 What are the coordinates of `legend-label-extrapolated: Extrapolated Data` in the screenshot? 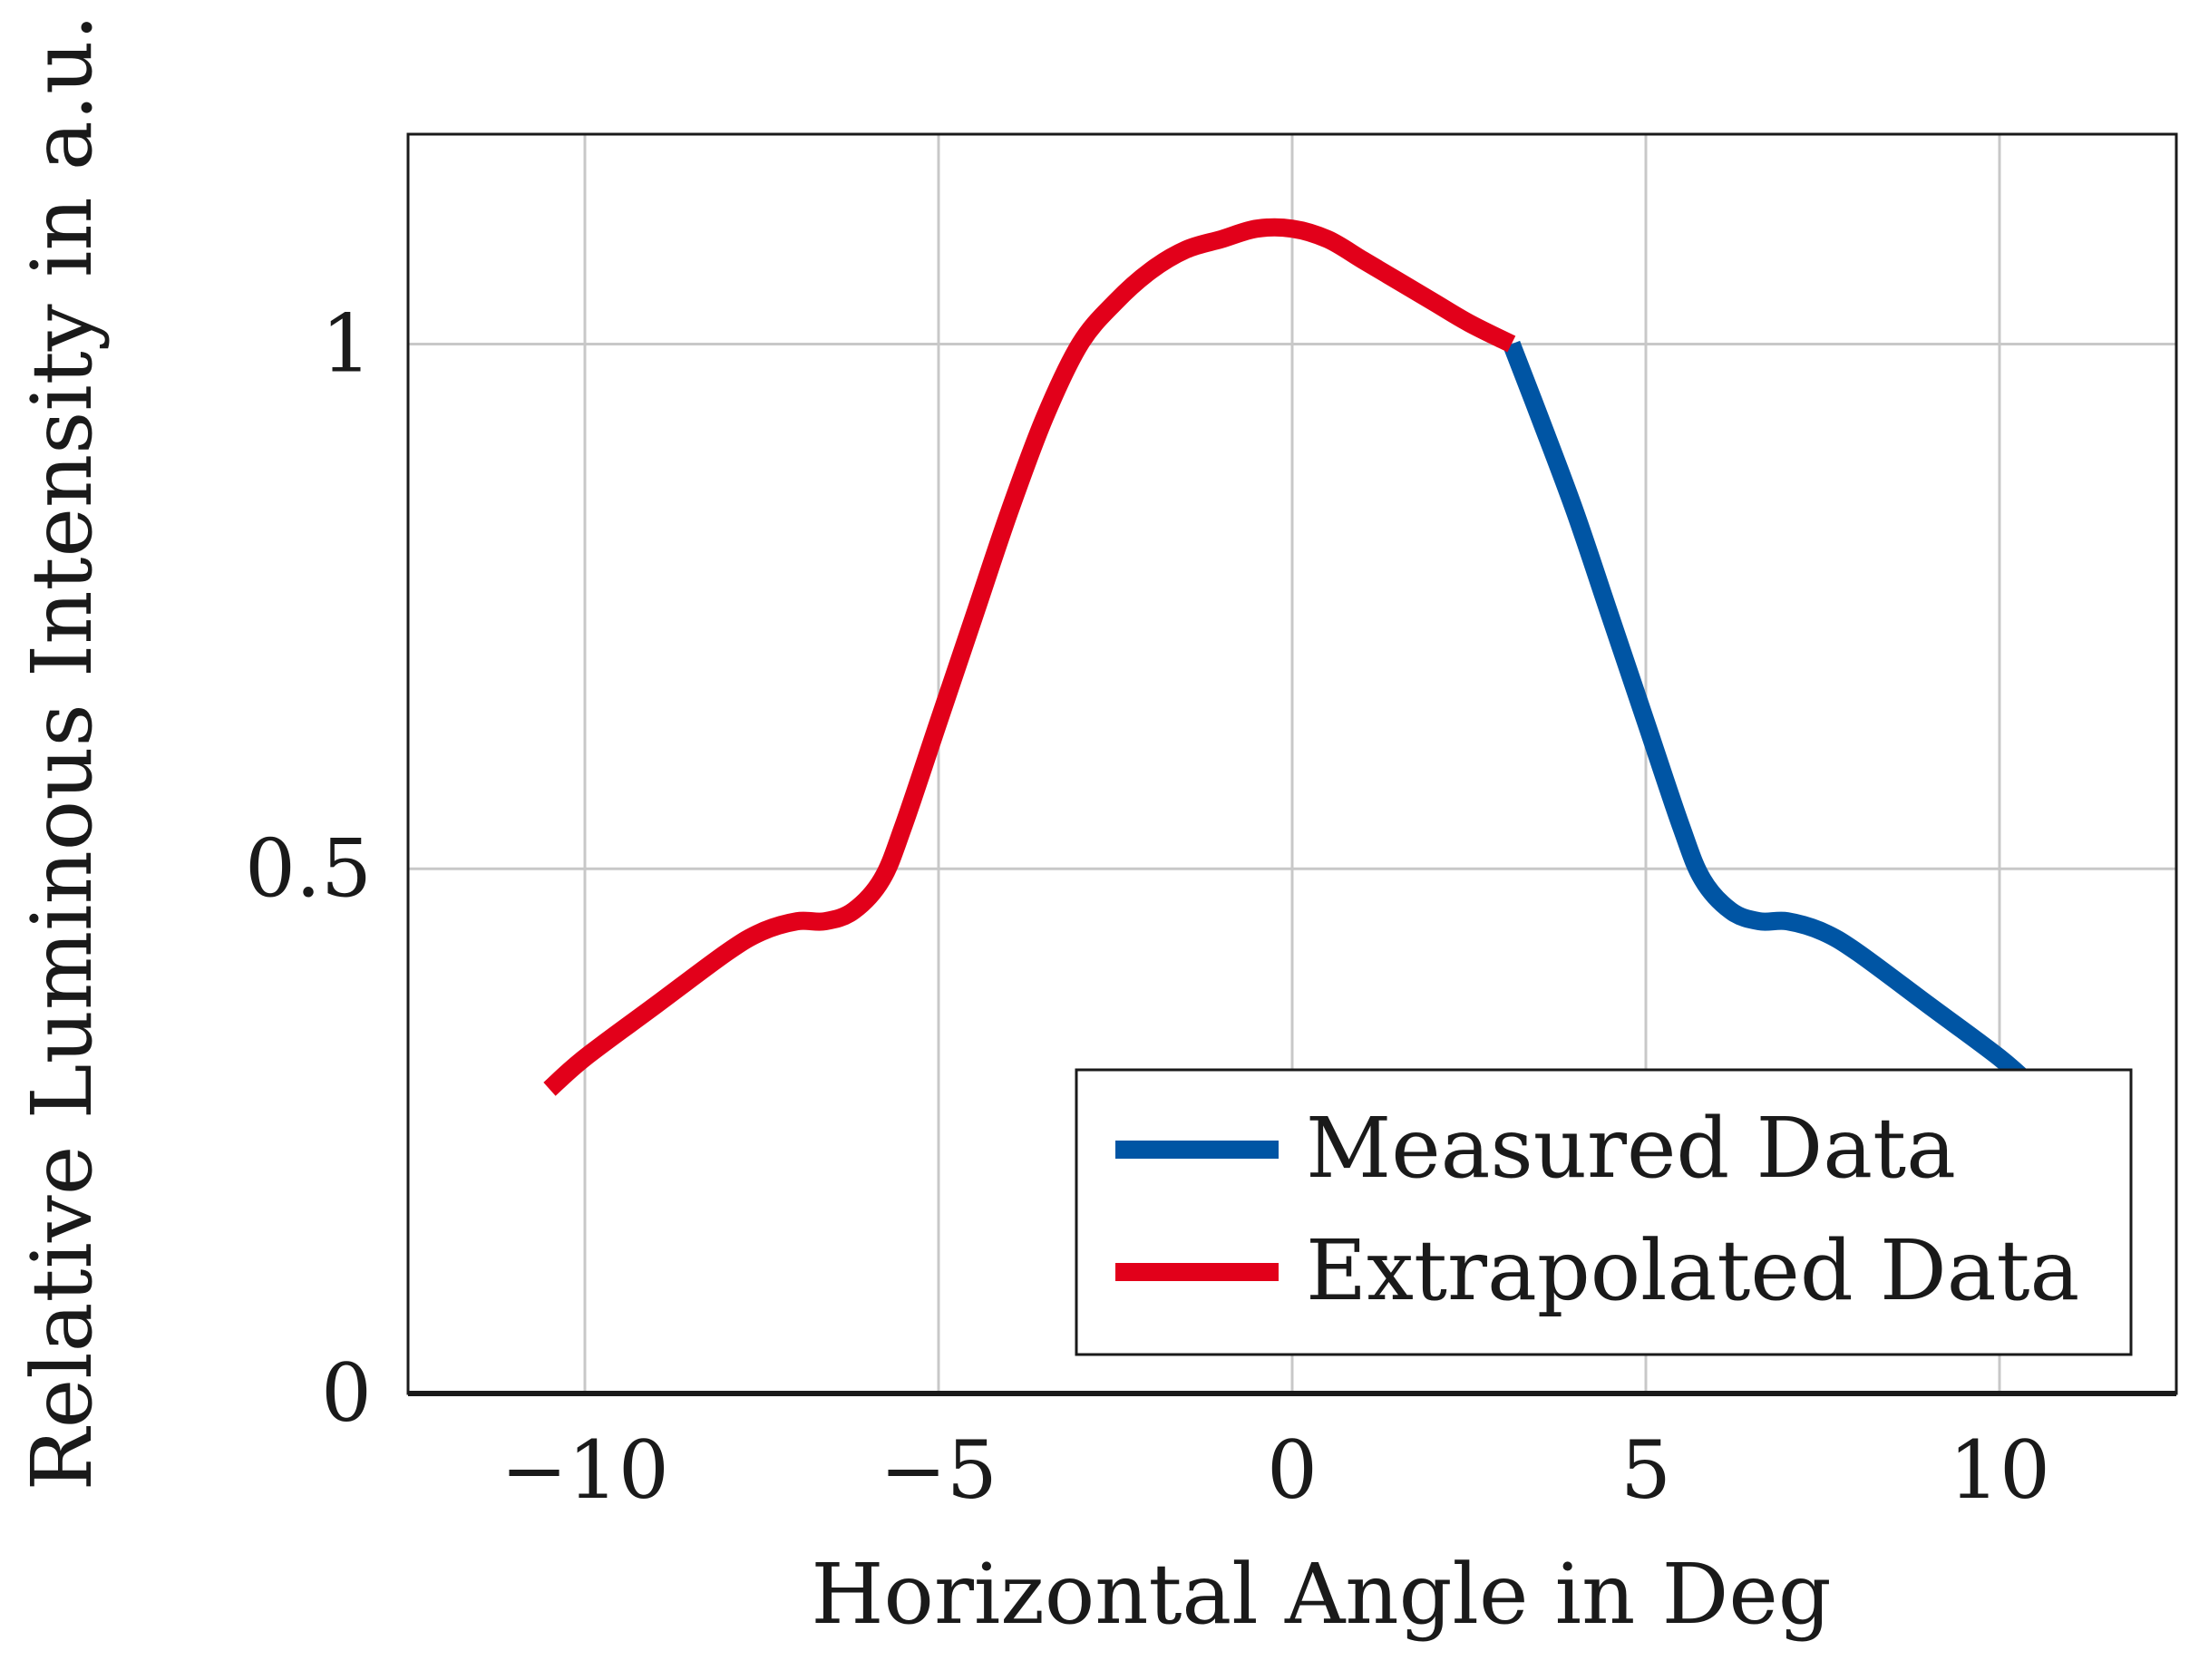 It's located at (1692, 1270).